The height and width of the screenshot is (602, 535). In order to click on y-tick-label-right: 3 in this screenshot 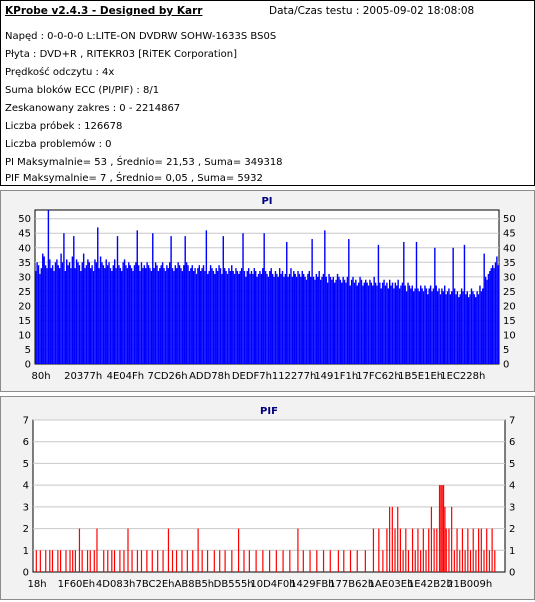, I will do `click(512, 507)`.